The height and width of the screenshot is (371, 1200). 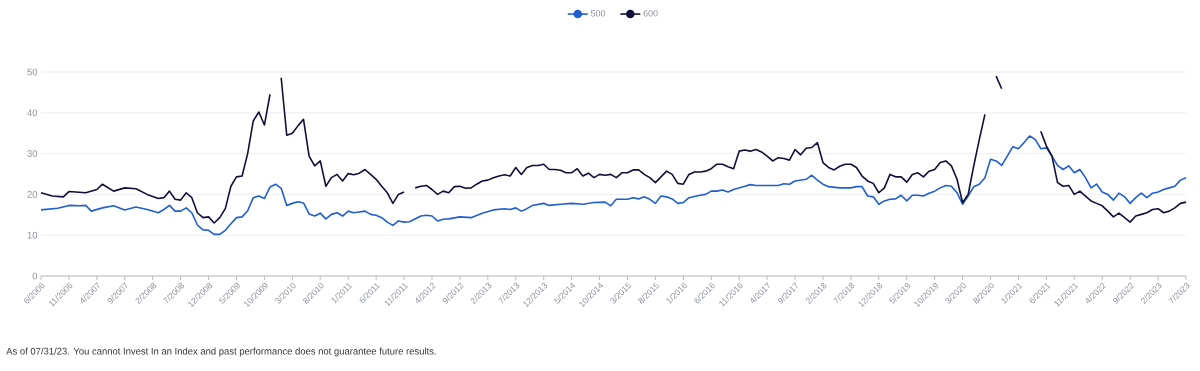 I want to click on legend-label: 500, so click(x=598, y=13).